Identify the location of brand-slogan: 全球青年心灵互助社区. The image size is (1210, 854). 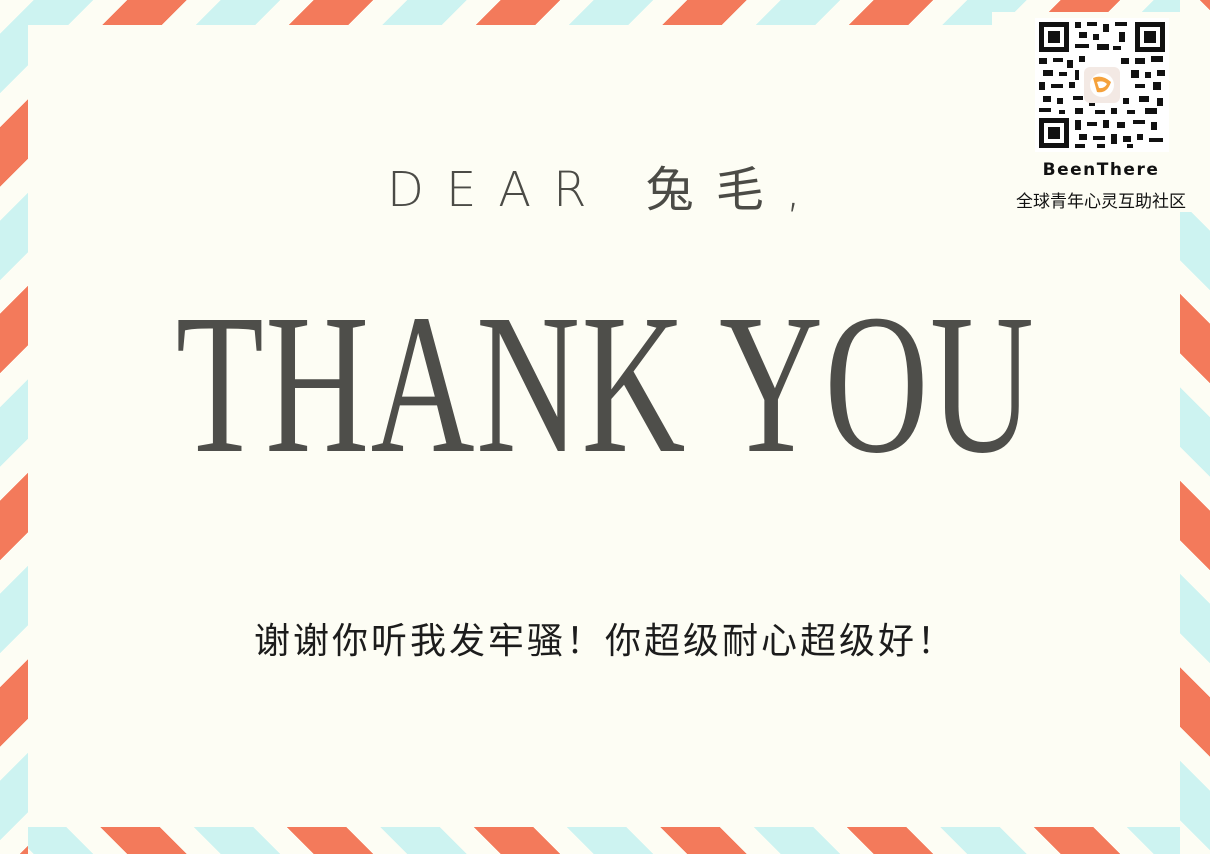
(1101, 202).